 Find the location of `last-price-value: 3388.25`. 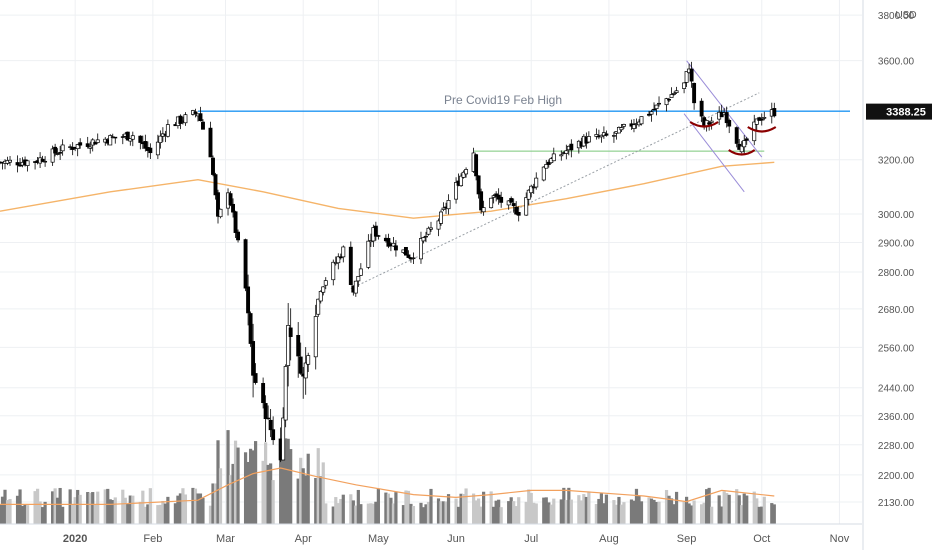

last-price-value: 3388.25 is located at coordinates (906, 113).